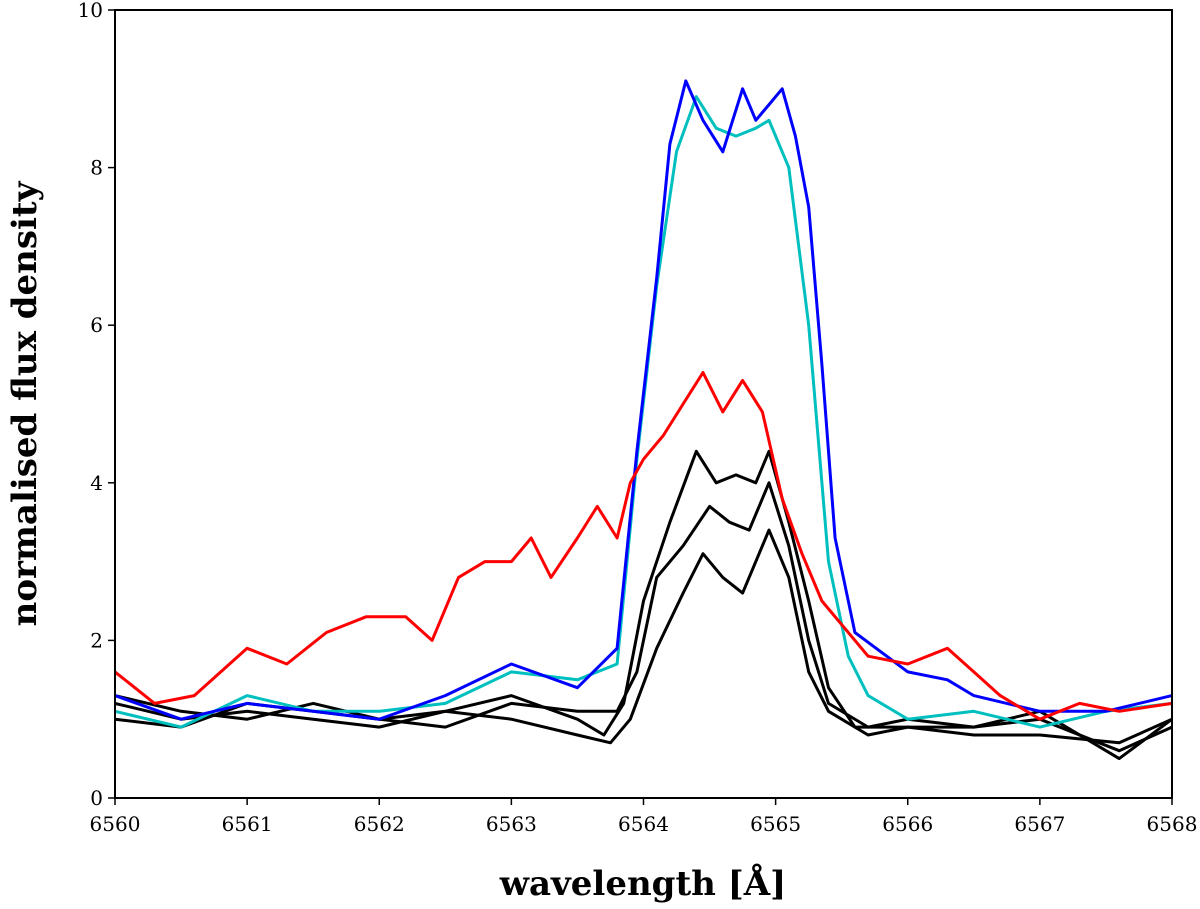 This screenshot has width=1200, height=909. What do you see at coordinates (96, 640) in the screenshot?
I see `y-tick-label: 2` at bounding box center [96, 640].